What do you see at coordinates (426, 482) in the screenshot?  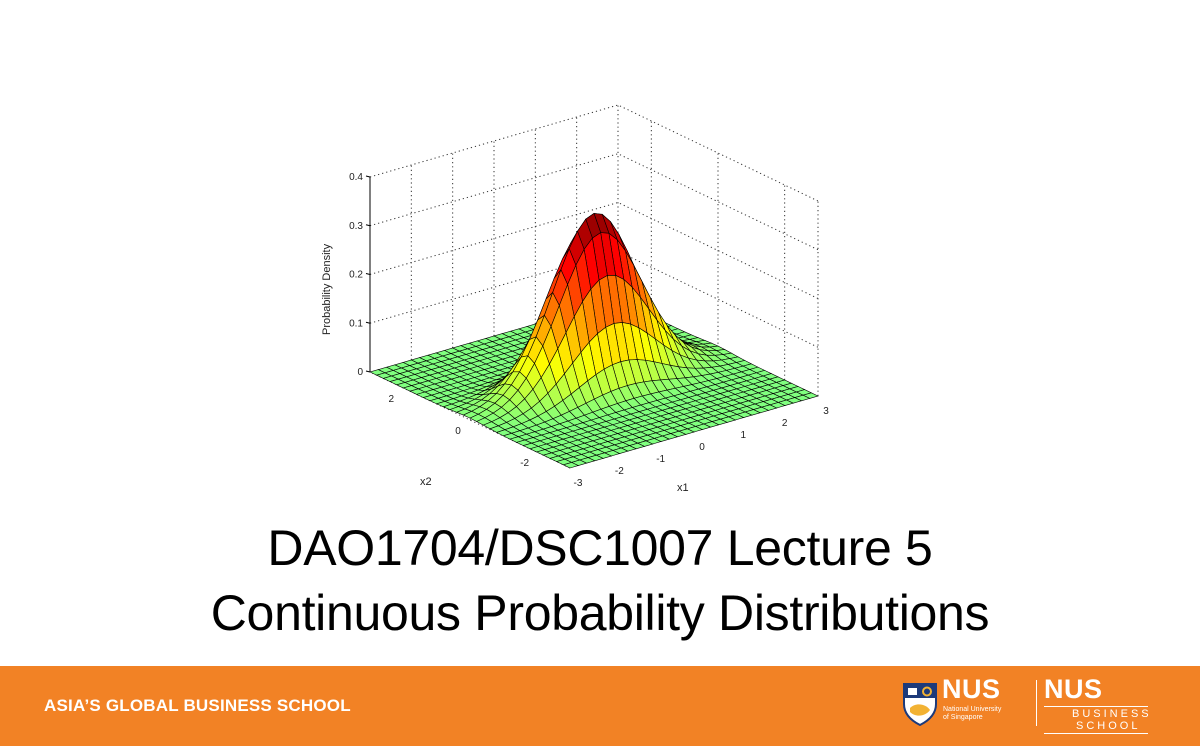 I see `y-axis-label: x2` at bounding box center [426, 482].